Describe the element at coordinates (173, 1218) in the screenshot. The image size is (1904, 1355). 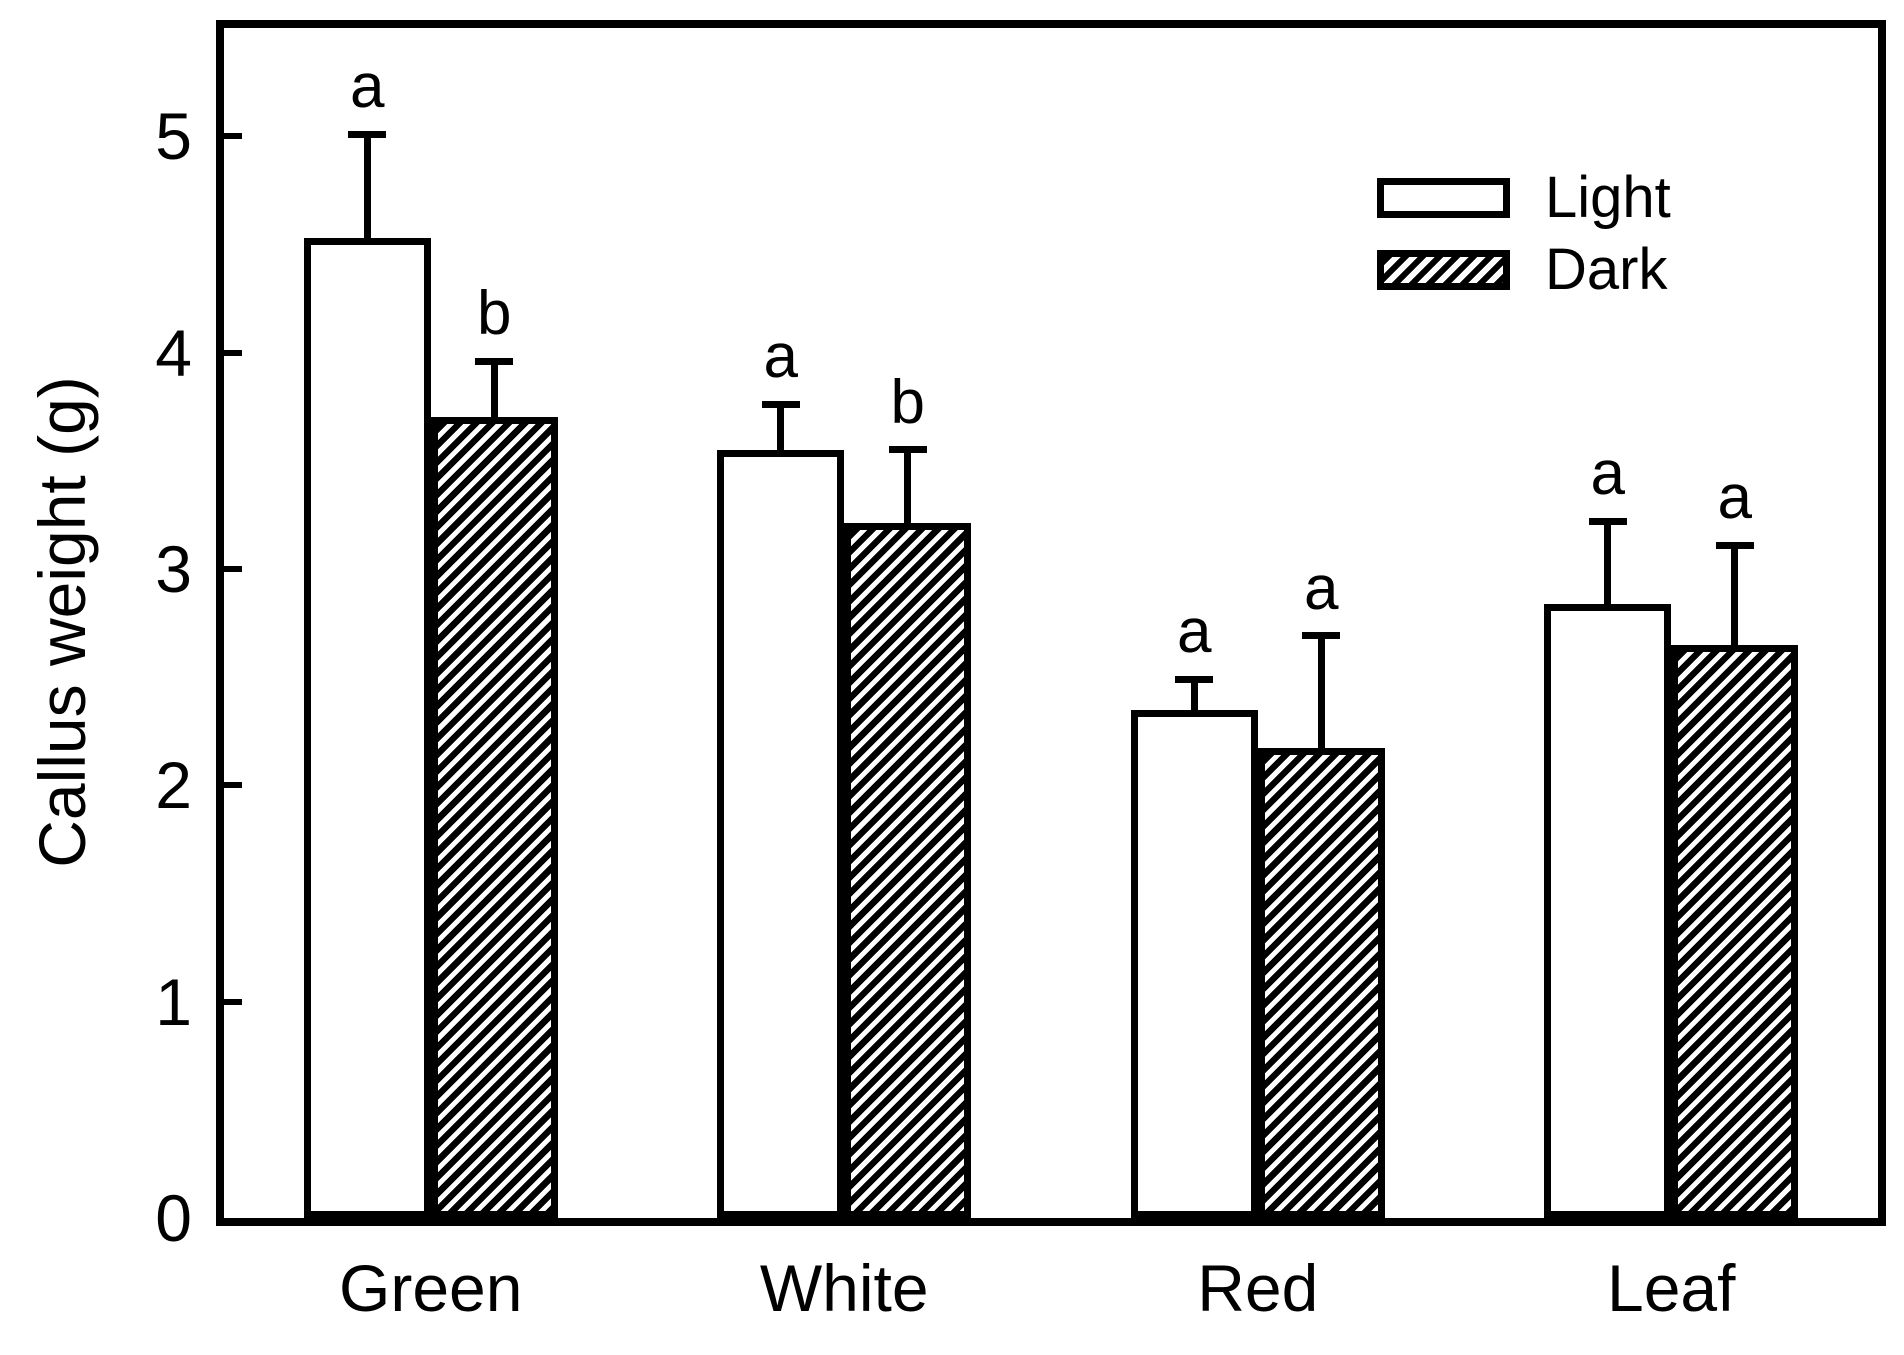
I see `y-tick-label-0: 0` at that location.